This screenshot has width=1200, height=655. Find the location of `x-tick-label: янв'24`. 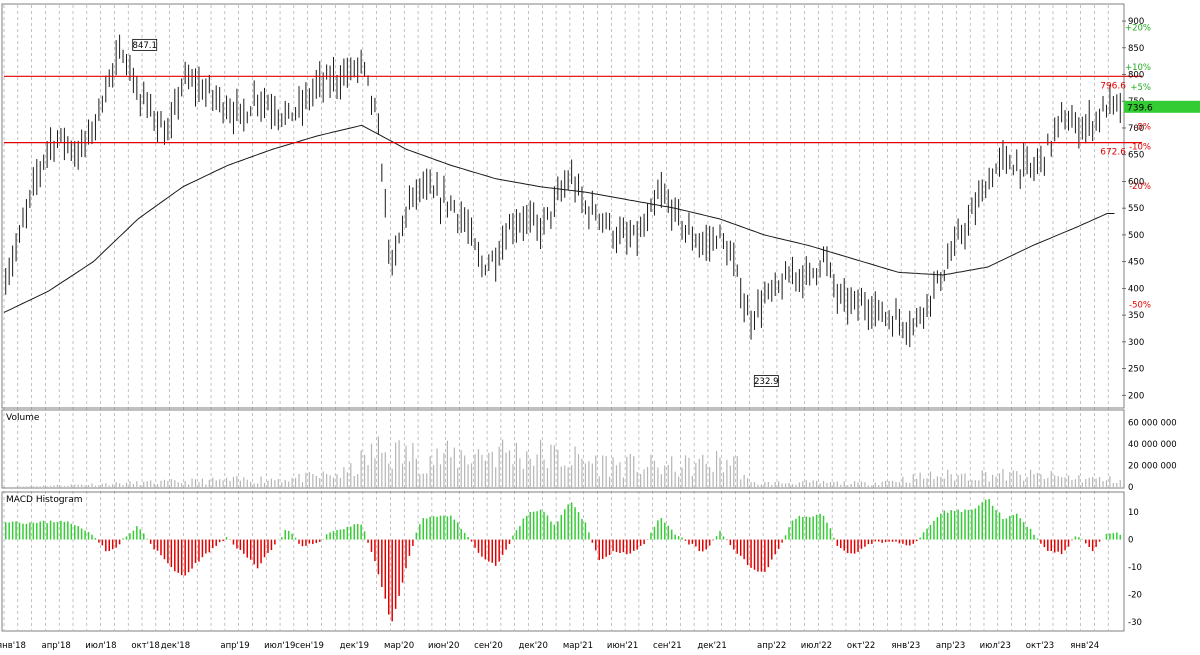

x-tick-label: янв'24 is located at coordinates (1084, 646).